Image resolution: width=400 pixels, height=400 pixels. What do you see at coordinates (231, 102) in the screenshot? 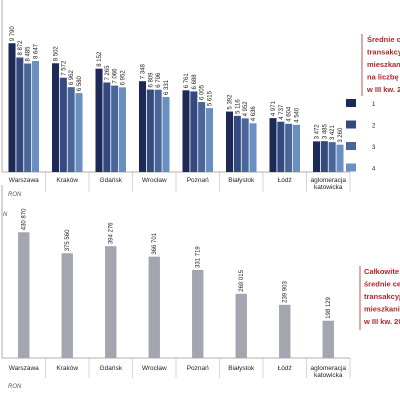
I see `value-label: 5 392` at bounding box center [231, 102].